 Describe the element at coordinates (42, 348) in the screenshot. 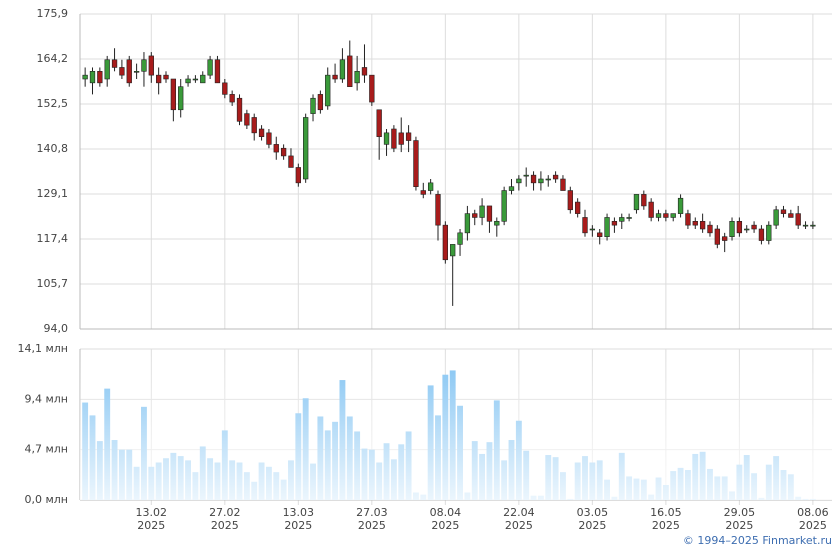

I see `volume-tick-label: 14,1 млн` at that location.